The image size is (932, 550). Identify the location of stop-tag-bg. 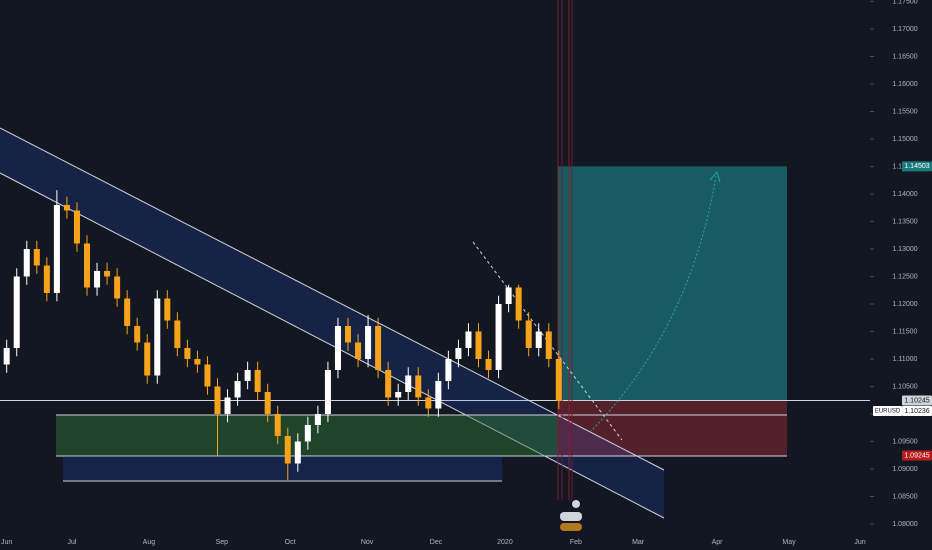
(917, 455).